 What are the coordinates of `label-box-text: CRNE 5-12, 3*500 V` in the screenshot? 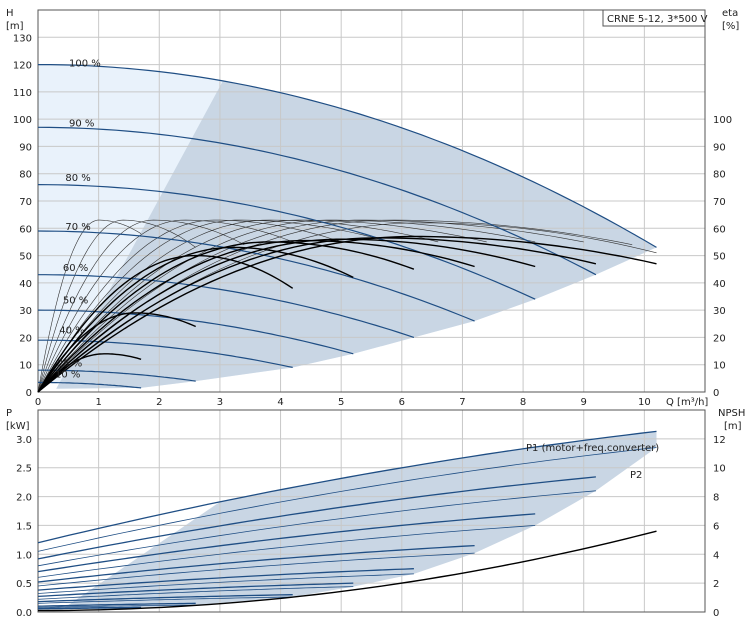 It's located at (657, 19).